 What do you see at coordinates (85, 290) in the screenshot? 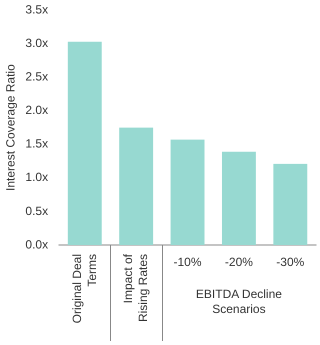
I see `x-tick-label: Original Deal Terms` at bounding box center [85, 290].